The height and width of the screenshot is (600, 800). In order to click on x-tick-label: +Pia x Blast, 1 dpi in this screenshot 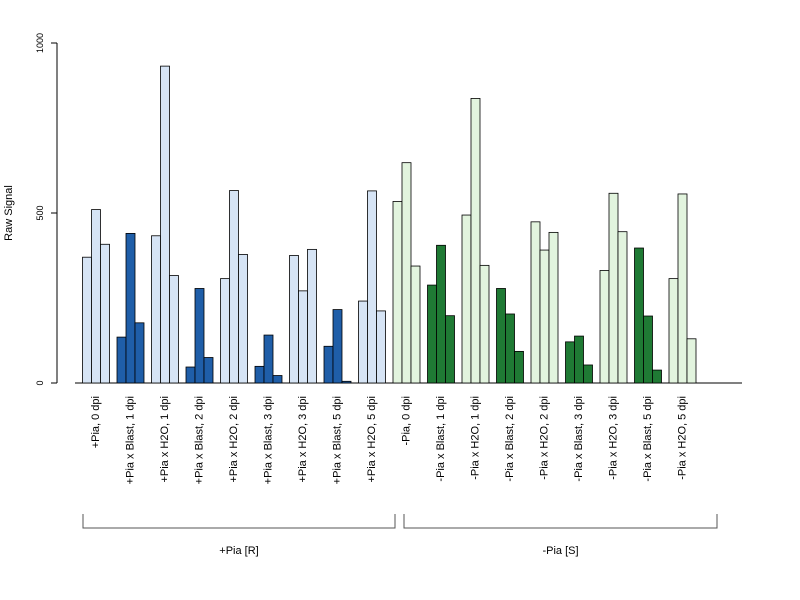, I will do `click(131, 440)`.